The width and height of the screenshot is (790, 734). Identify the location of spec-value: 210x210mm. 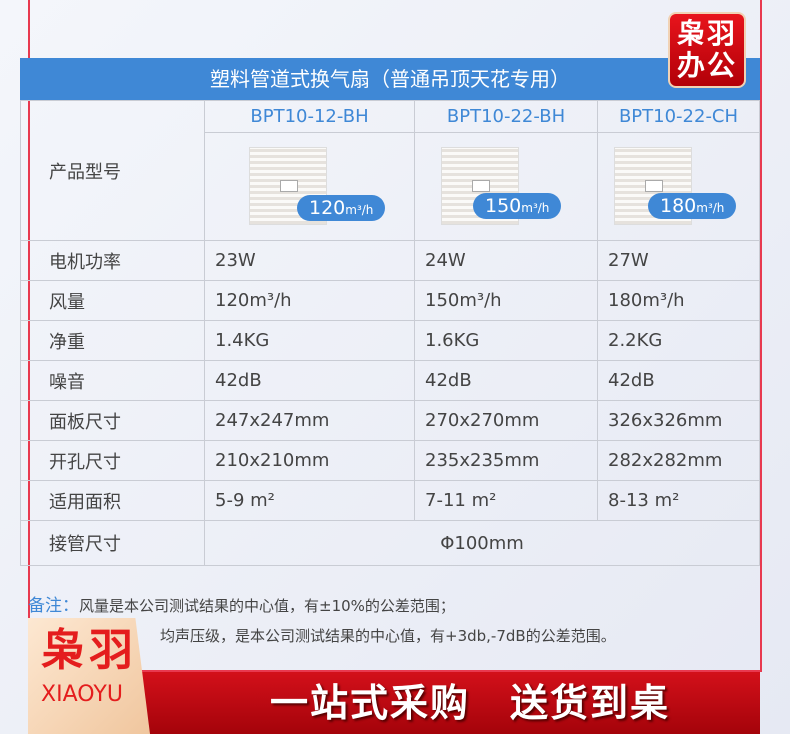
(309, 460).